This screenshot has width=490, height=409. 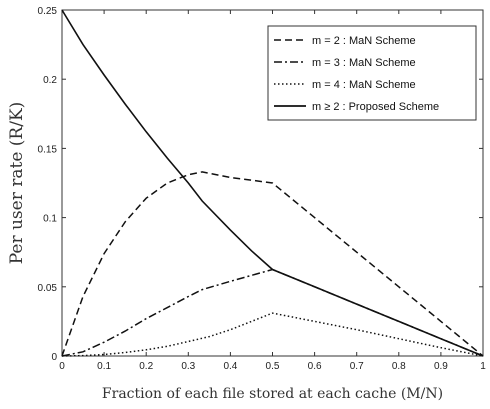 What do you see at coordinates (146, 366) in the screenshot?
I see `x-tick-label: 0.2` at bounding box center [146, 366].